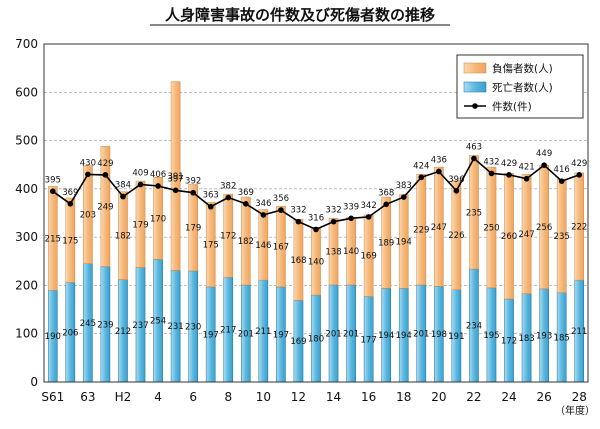 The width and height of the screenshot is (600, 429). I want to click on label-injured: 168, so click(298, 261).